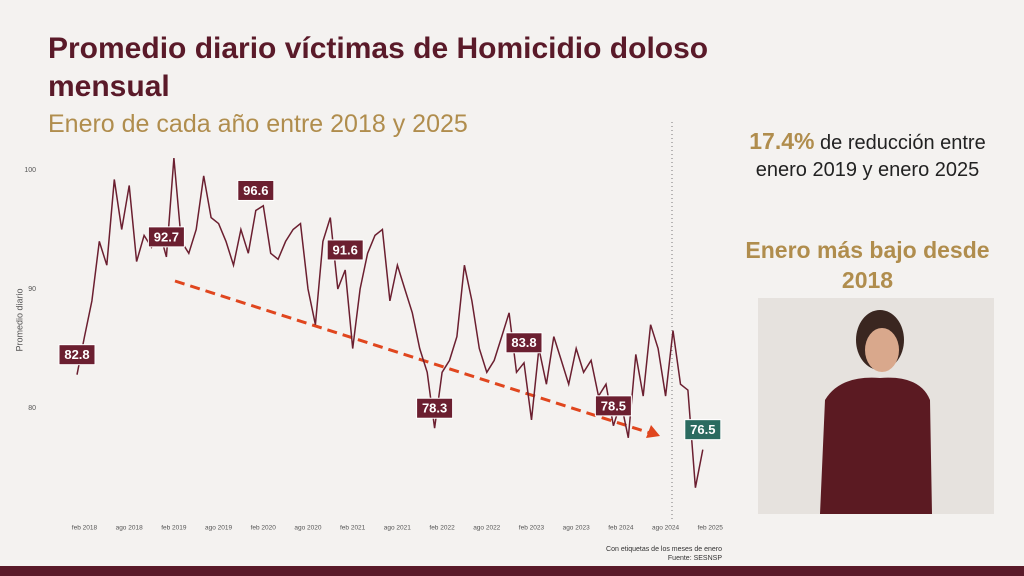  What do you see at coordinates (85, 528) in the screenshot?
I see `x-tick-label: feb 2018` at bounding box center [85, 528].